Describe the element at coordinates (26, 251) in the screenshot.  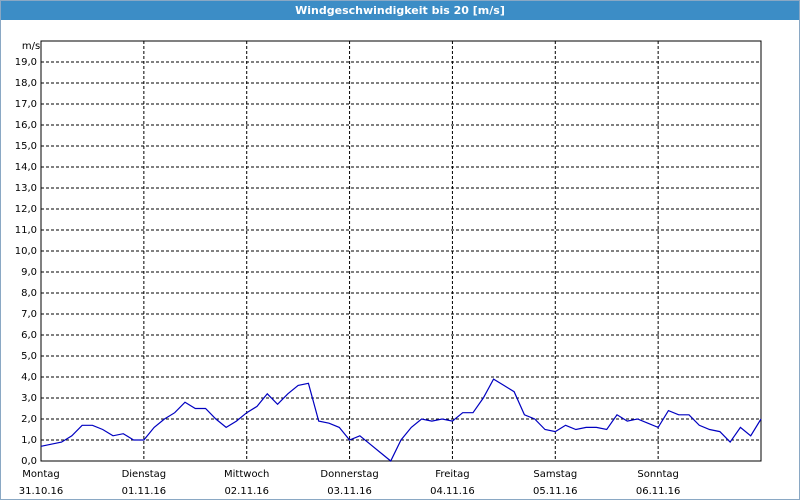
I see `y-tick-label: 10,0` at that location.